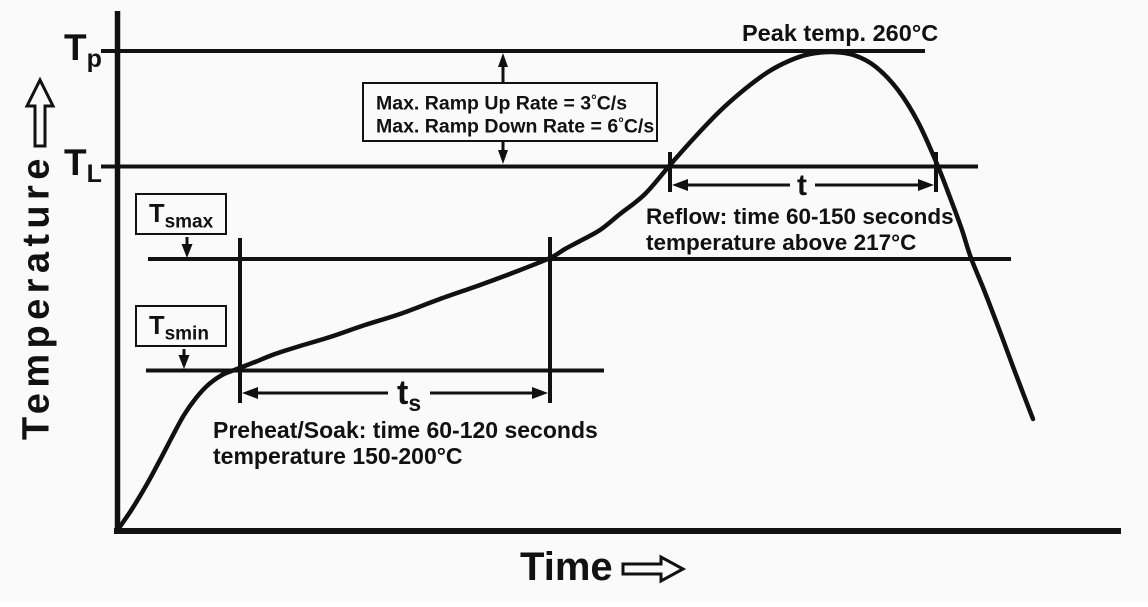  I want to click on svg-text: t, so click(802, 185).